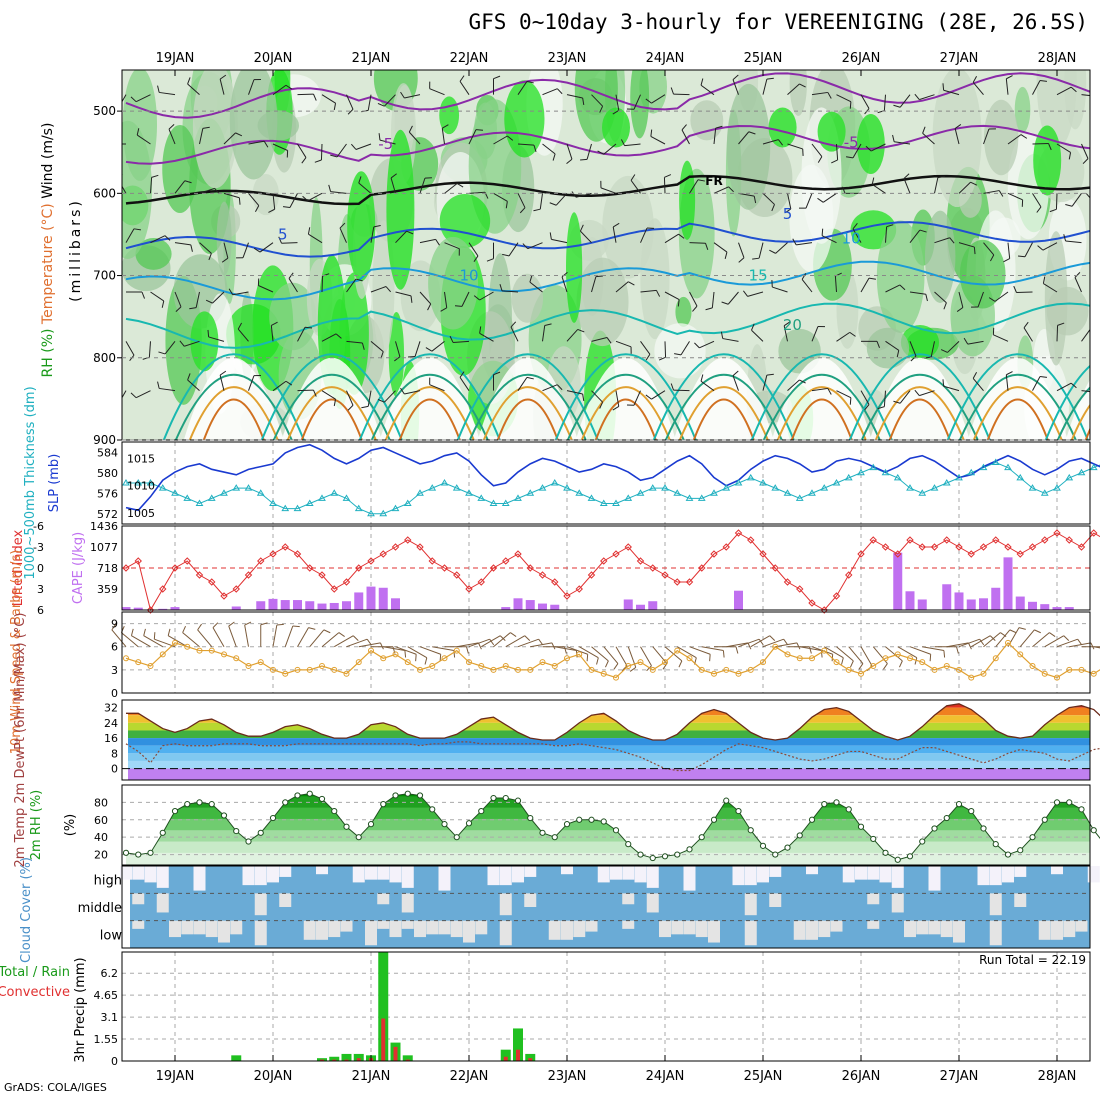 This screenshot has height=1100, width=1100. Describe the element at coordinates (204, 341) in the screenshot. I see `rh-moist-column` at that location.